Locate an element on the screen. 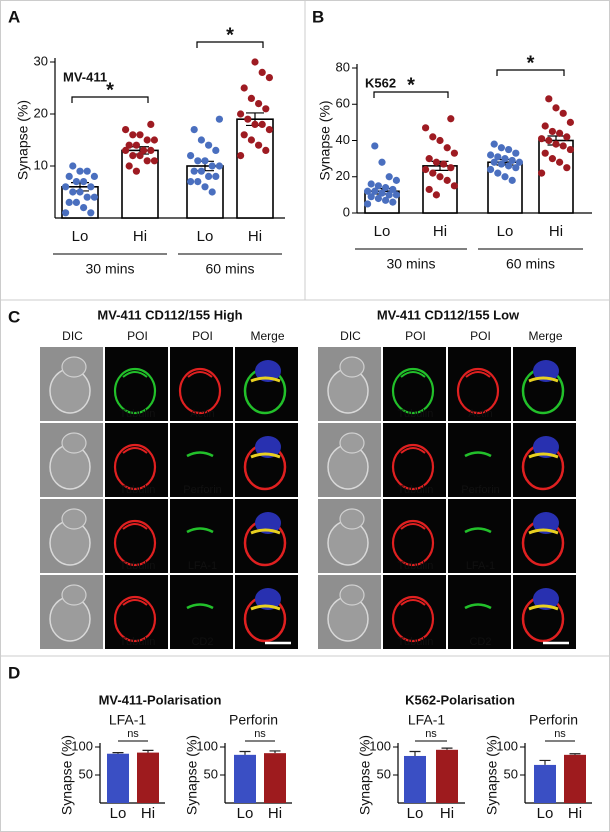 The width and height of the screenshot is (610, 832). panel-label: A is located at coordinates (14, 16).